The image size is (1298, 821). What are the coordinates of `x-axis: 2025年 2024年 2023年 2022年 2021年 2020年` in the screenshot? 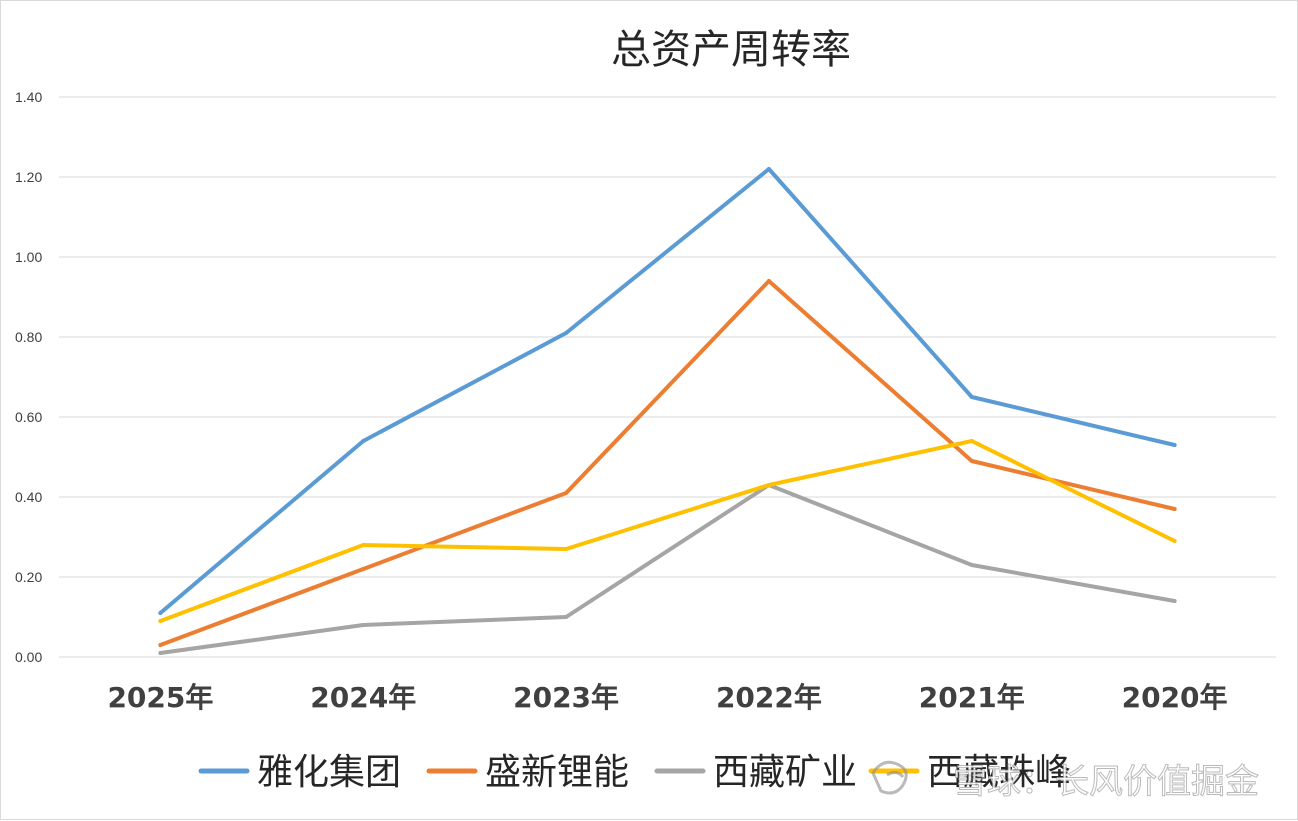 It's located at (667, 697).